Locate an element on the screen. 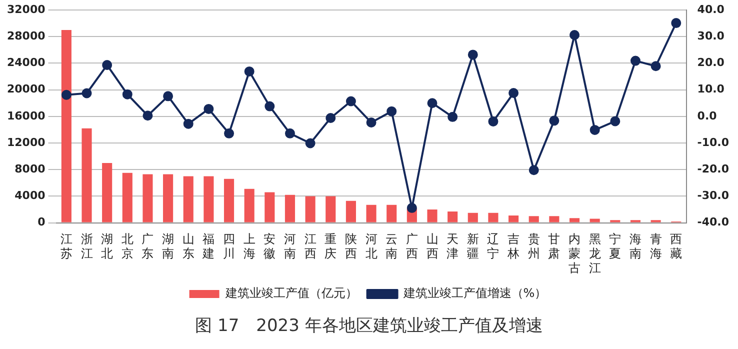  x-tick-label: 内蒙古 is located at coordinates (574, 253).